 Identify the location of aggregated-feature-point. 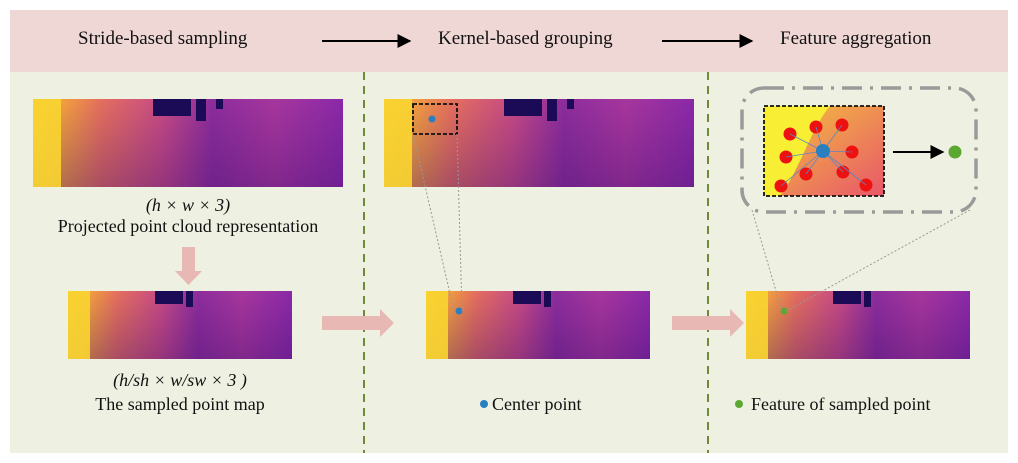
(955, 152).